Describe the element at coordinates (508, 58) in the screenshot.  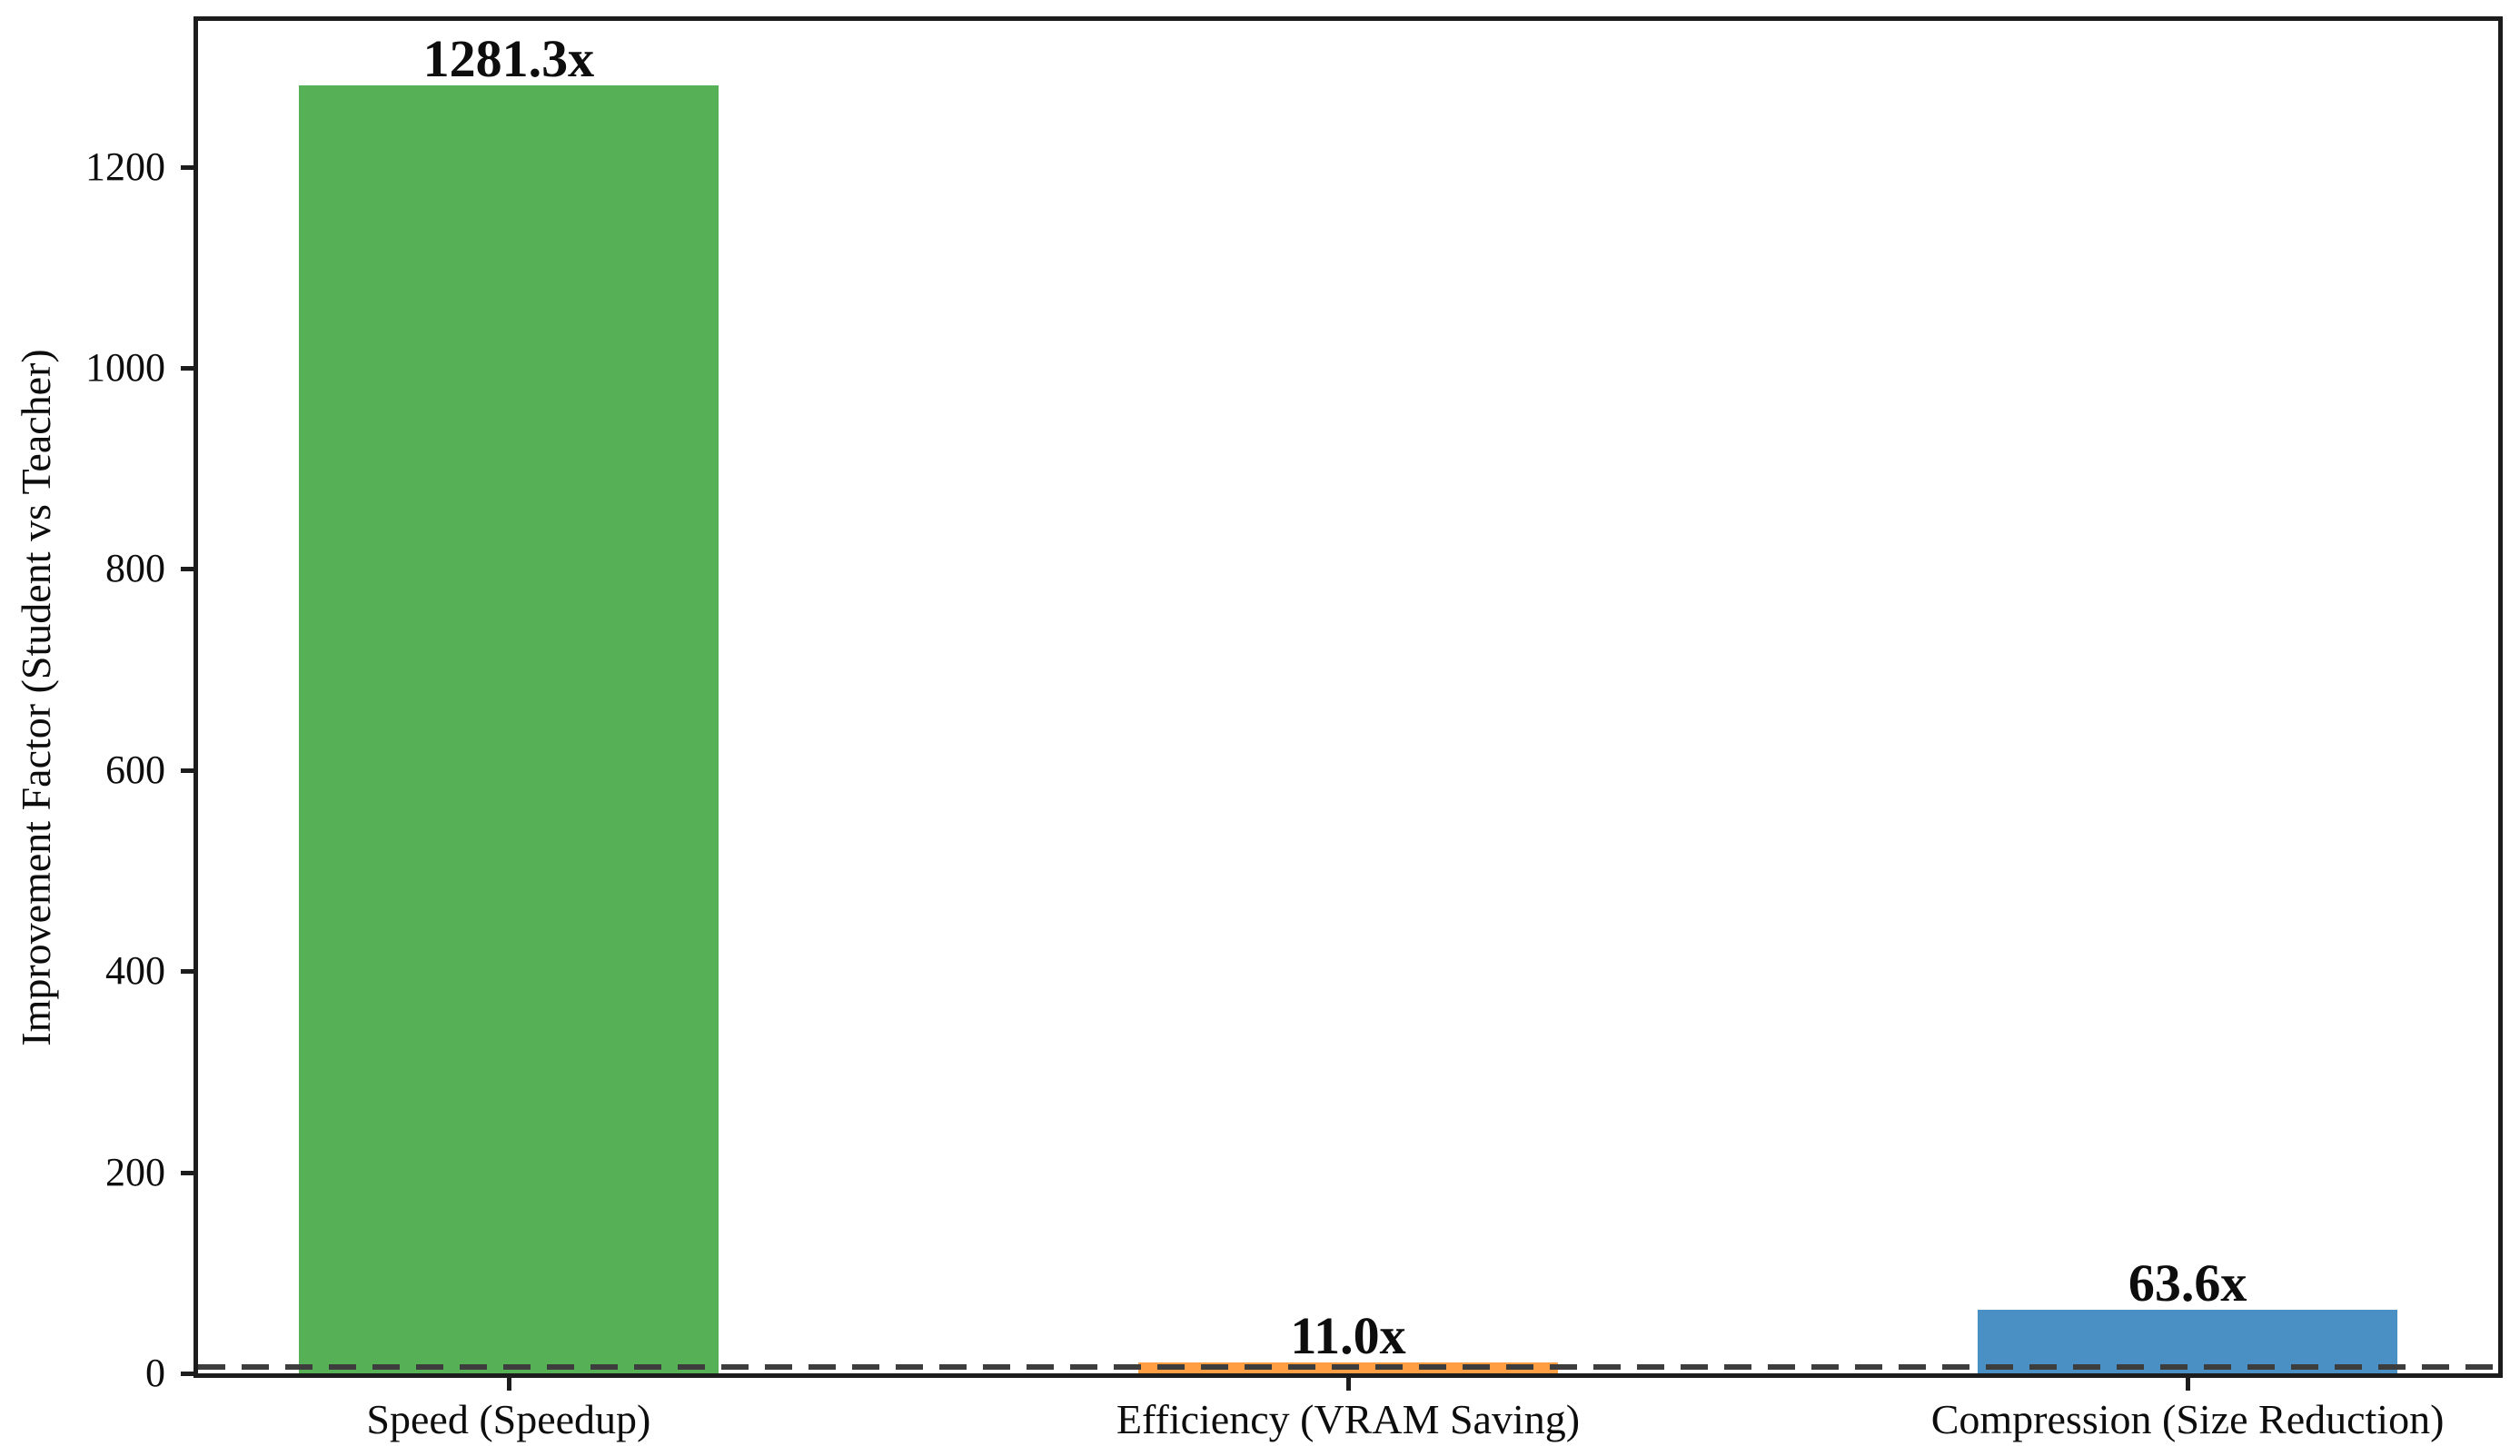
I see `bar-value-label: 1281.3x` at that location.